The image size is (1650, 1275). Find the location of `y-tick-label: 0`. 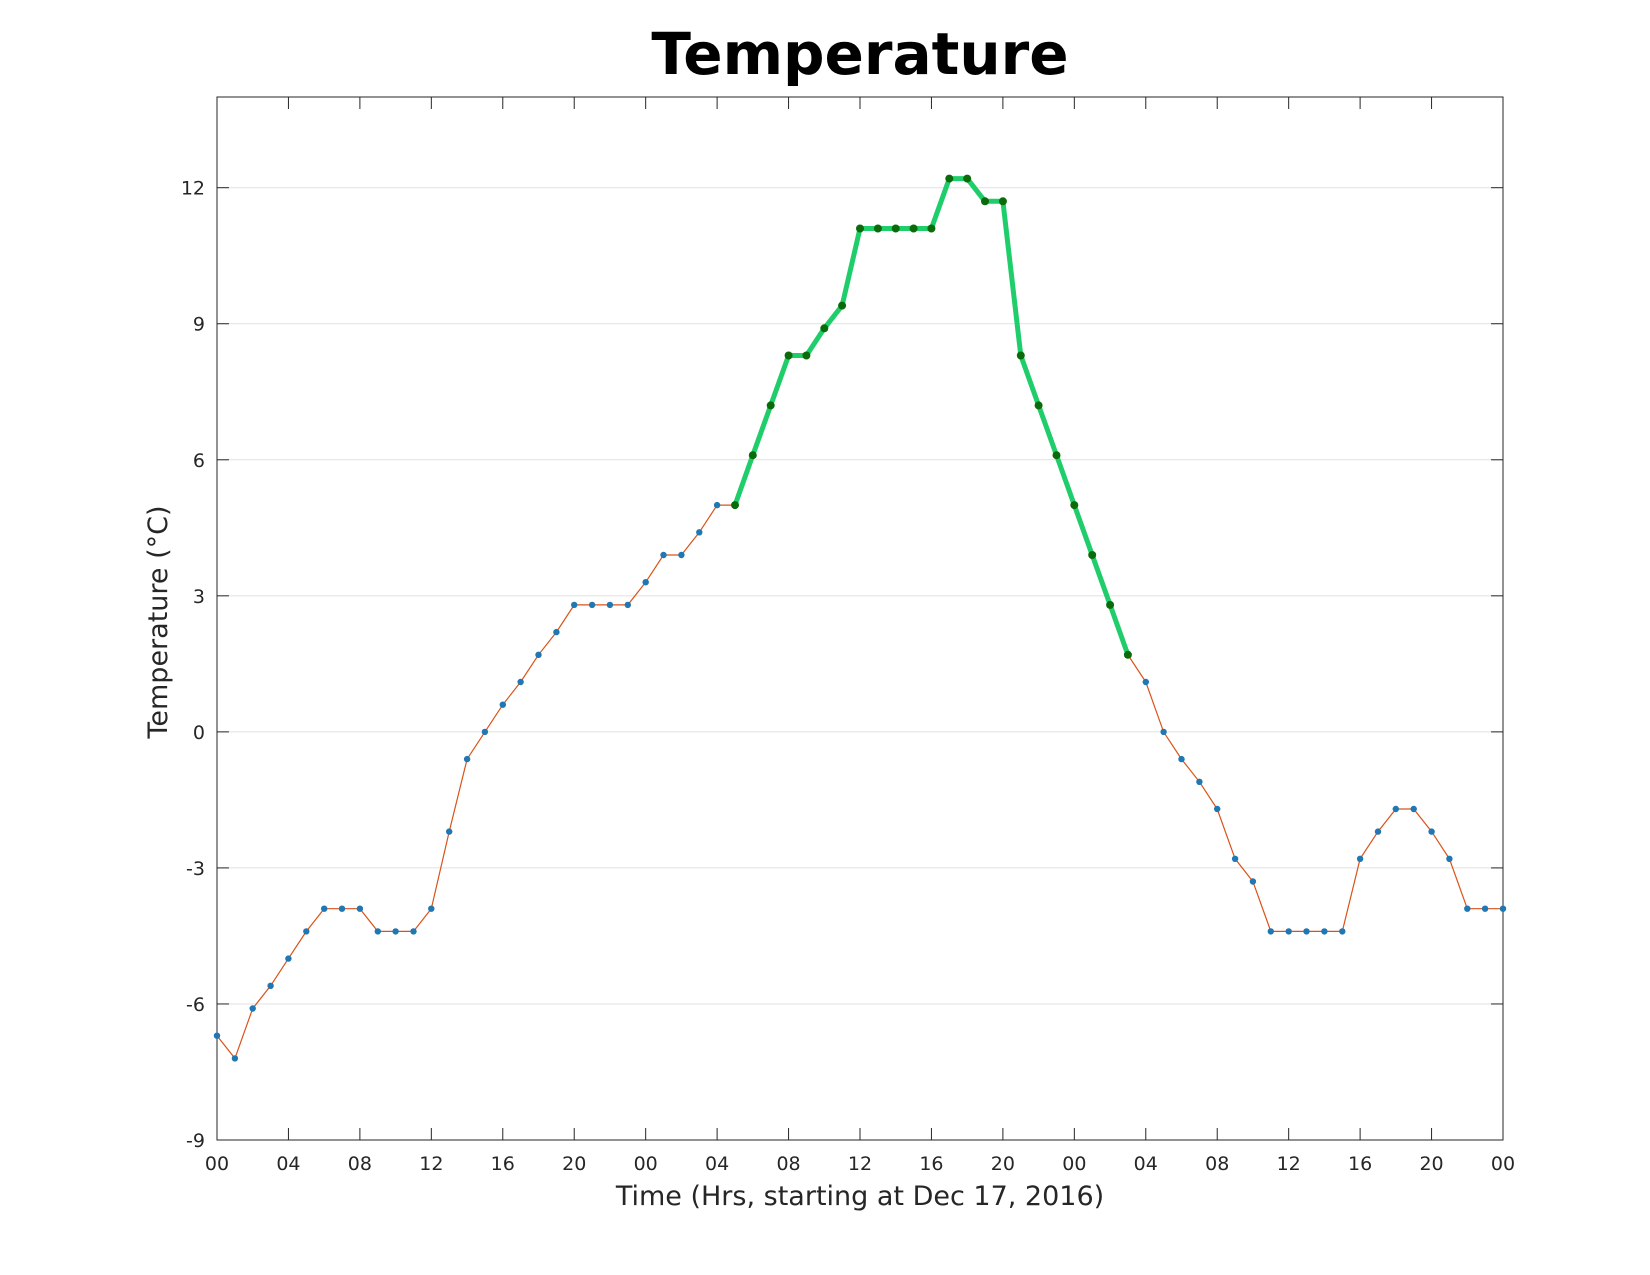

y-tick-label: 0 is located at coordinates (199, 733).